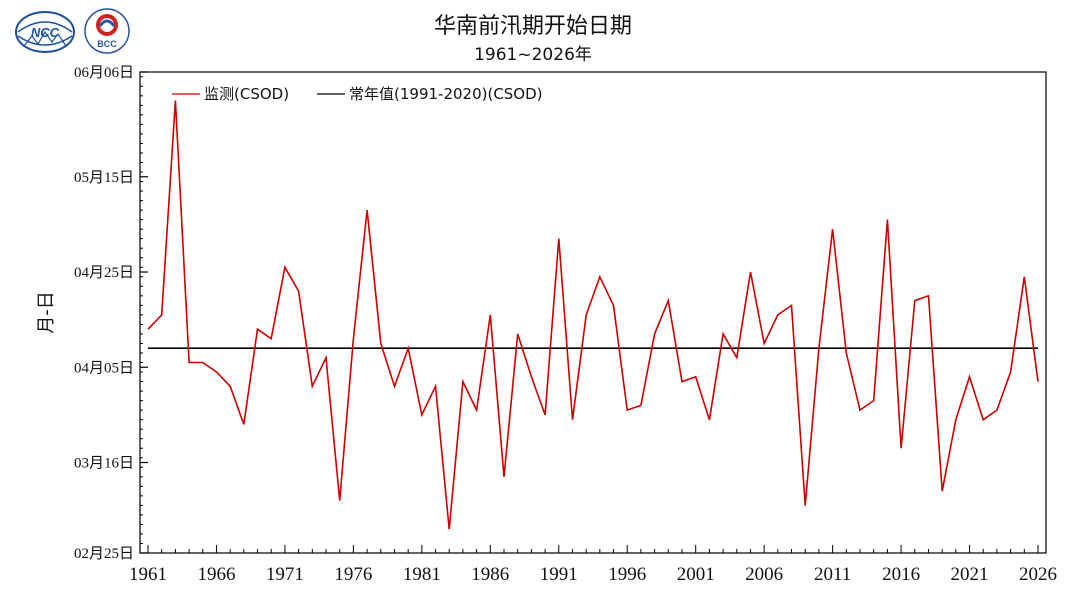 The height and width of the screenshot is (596, 1066). I want to click on x-tick-label: 1991, so click(559, 574).